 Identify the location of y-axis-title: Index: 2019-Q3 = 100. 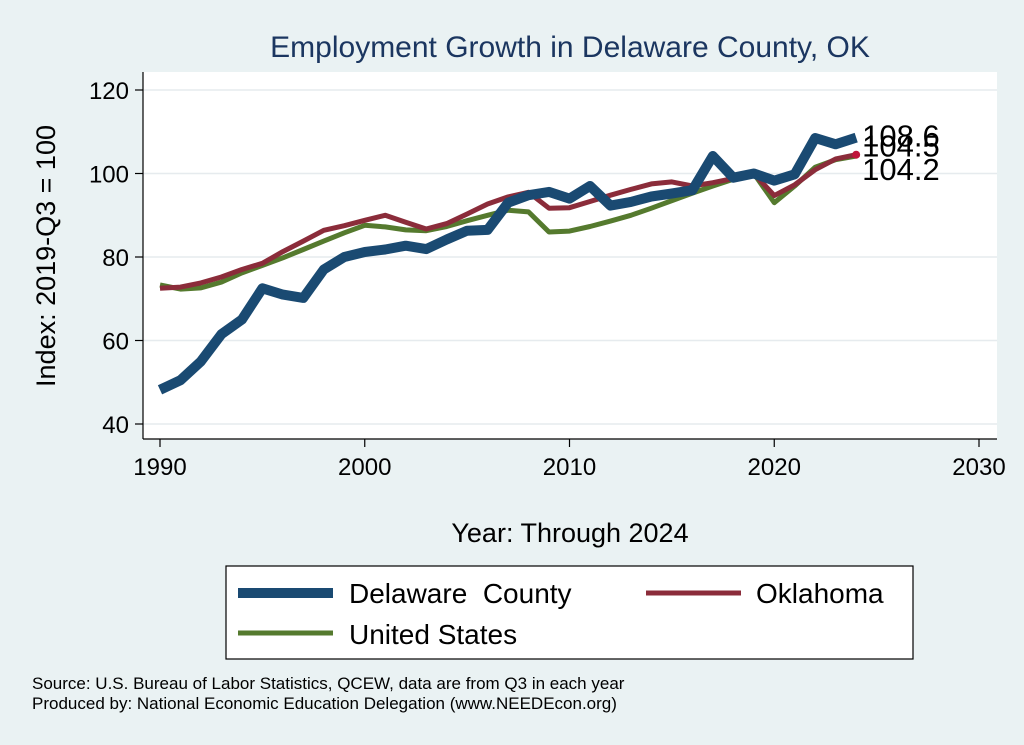
(46, 256).